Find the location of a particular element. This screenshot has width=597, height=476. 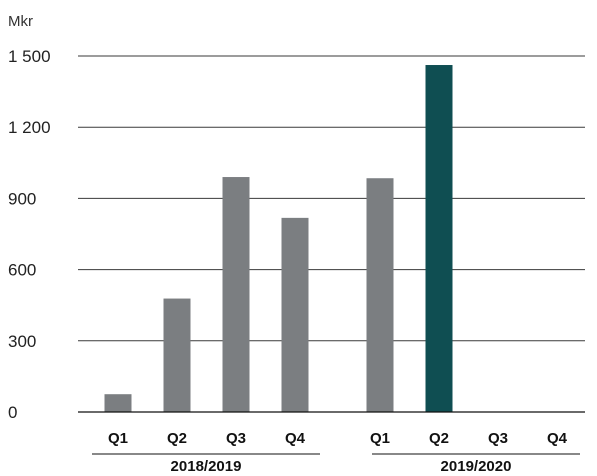

group-label: 2019/2020 is located at coordinates (476, 466).